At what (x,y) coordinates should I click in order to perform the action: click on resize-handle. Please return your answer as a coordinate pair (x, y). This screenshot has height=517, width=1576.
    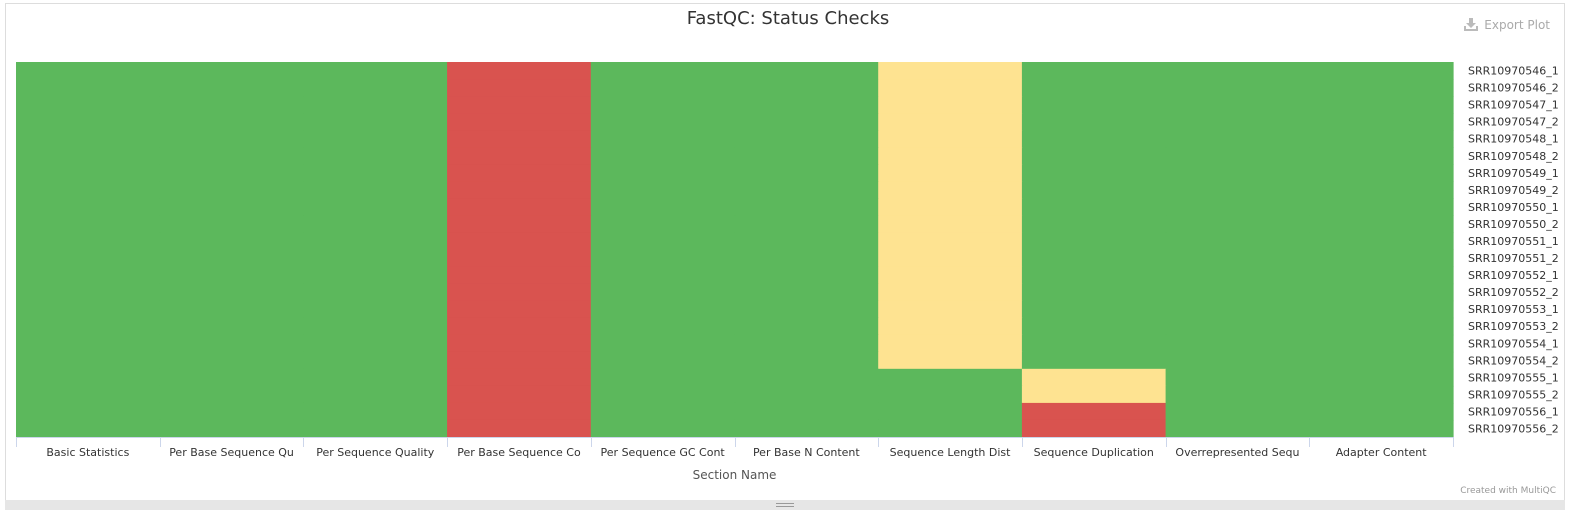
    Looking at the image, I should click on (785, 505).